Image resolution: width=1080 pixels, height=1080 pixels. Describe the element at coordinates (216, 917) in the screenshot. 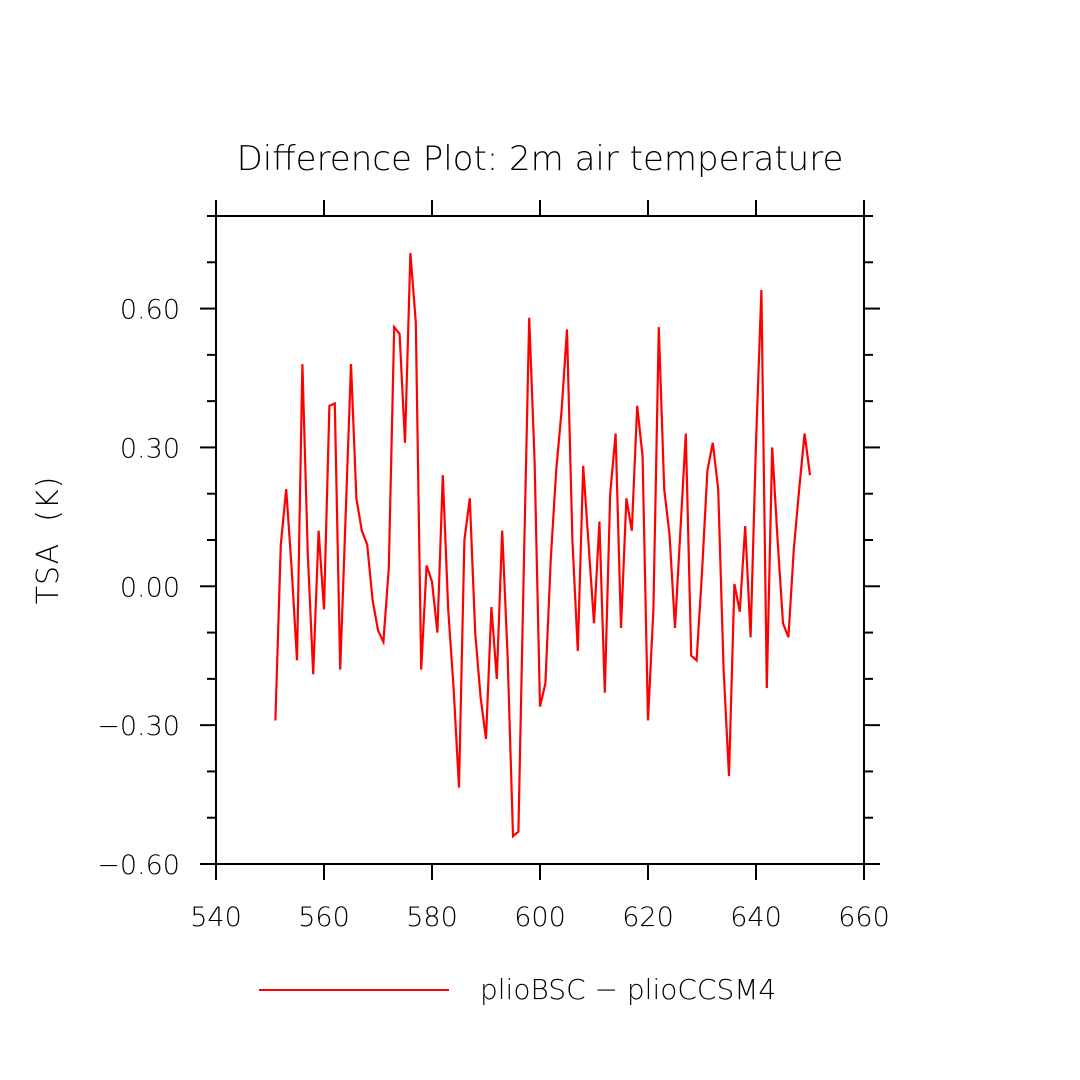

I see `x-tick-label: 540` at that location.